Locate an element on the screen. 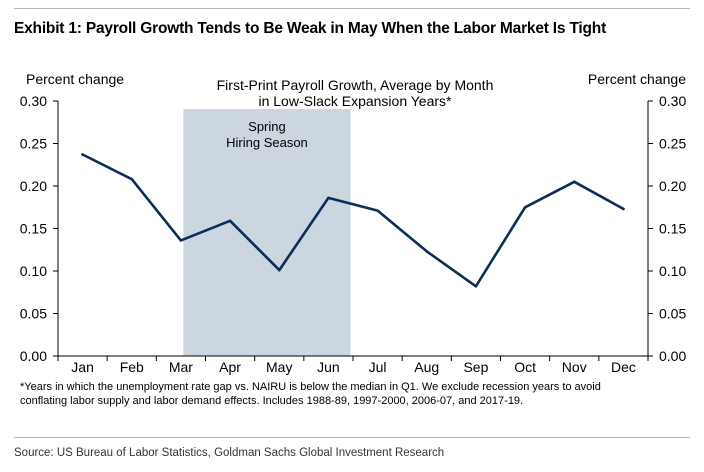 This screenshot has width=704, height=472. x-tick-label: Apr is located at coordinates (230, 367).